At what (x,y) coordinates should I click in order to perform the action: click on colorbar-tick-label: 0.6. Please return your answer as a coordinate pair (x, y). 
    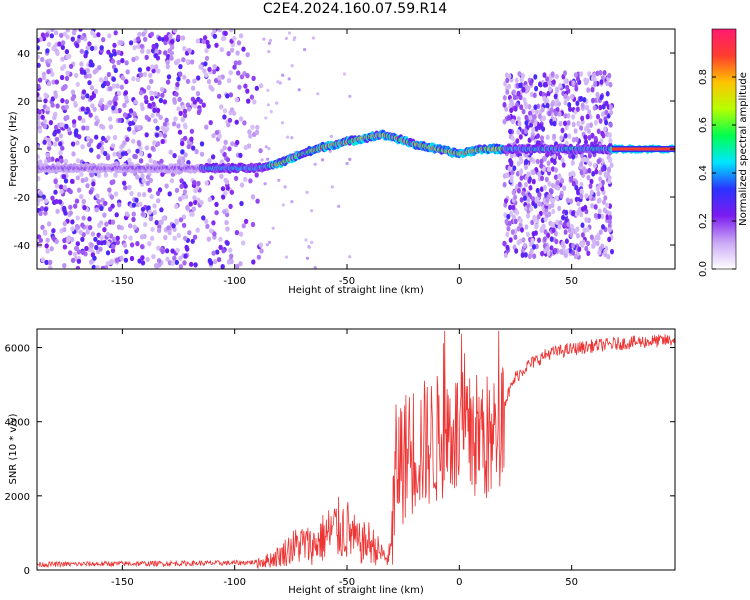
    Looking at the image, I should click on (703, 125).